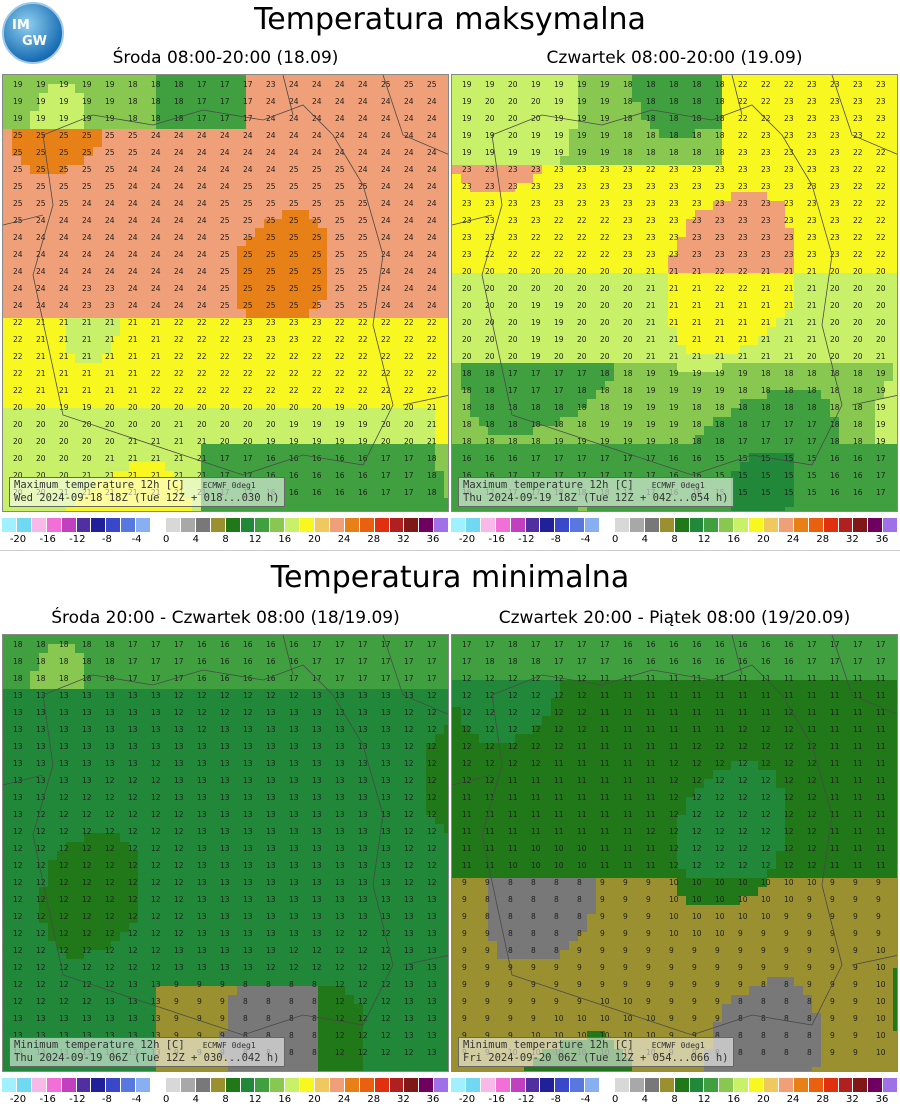 This screenshot has height=1116, width=900. What do you see at coordinates (18, 186) in the screenshot?
I see `grid-value-label: 25` at bounding box center [18, 186].